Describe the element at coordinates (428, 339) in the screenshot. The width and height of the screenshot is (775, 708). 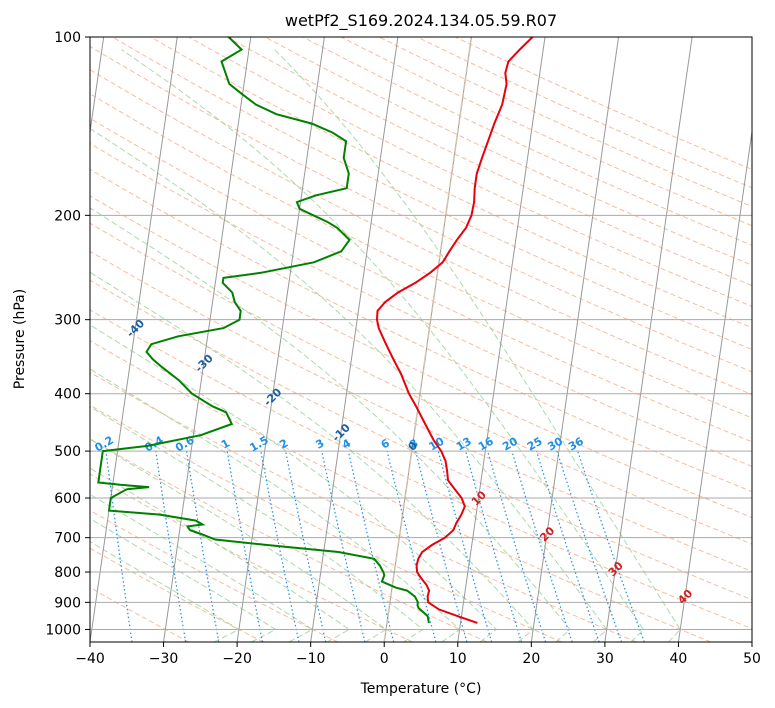
I see `freezing-isotherm-line` at that location.